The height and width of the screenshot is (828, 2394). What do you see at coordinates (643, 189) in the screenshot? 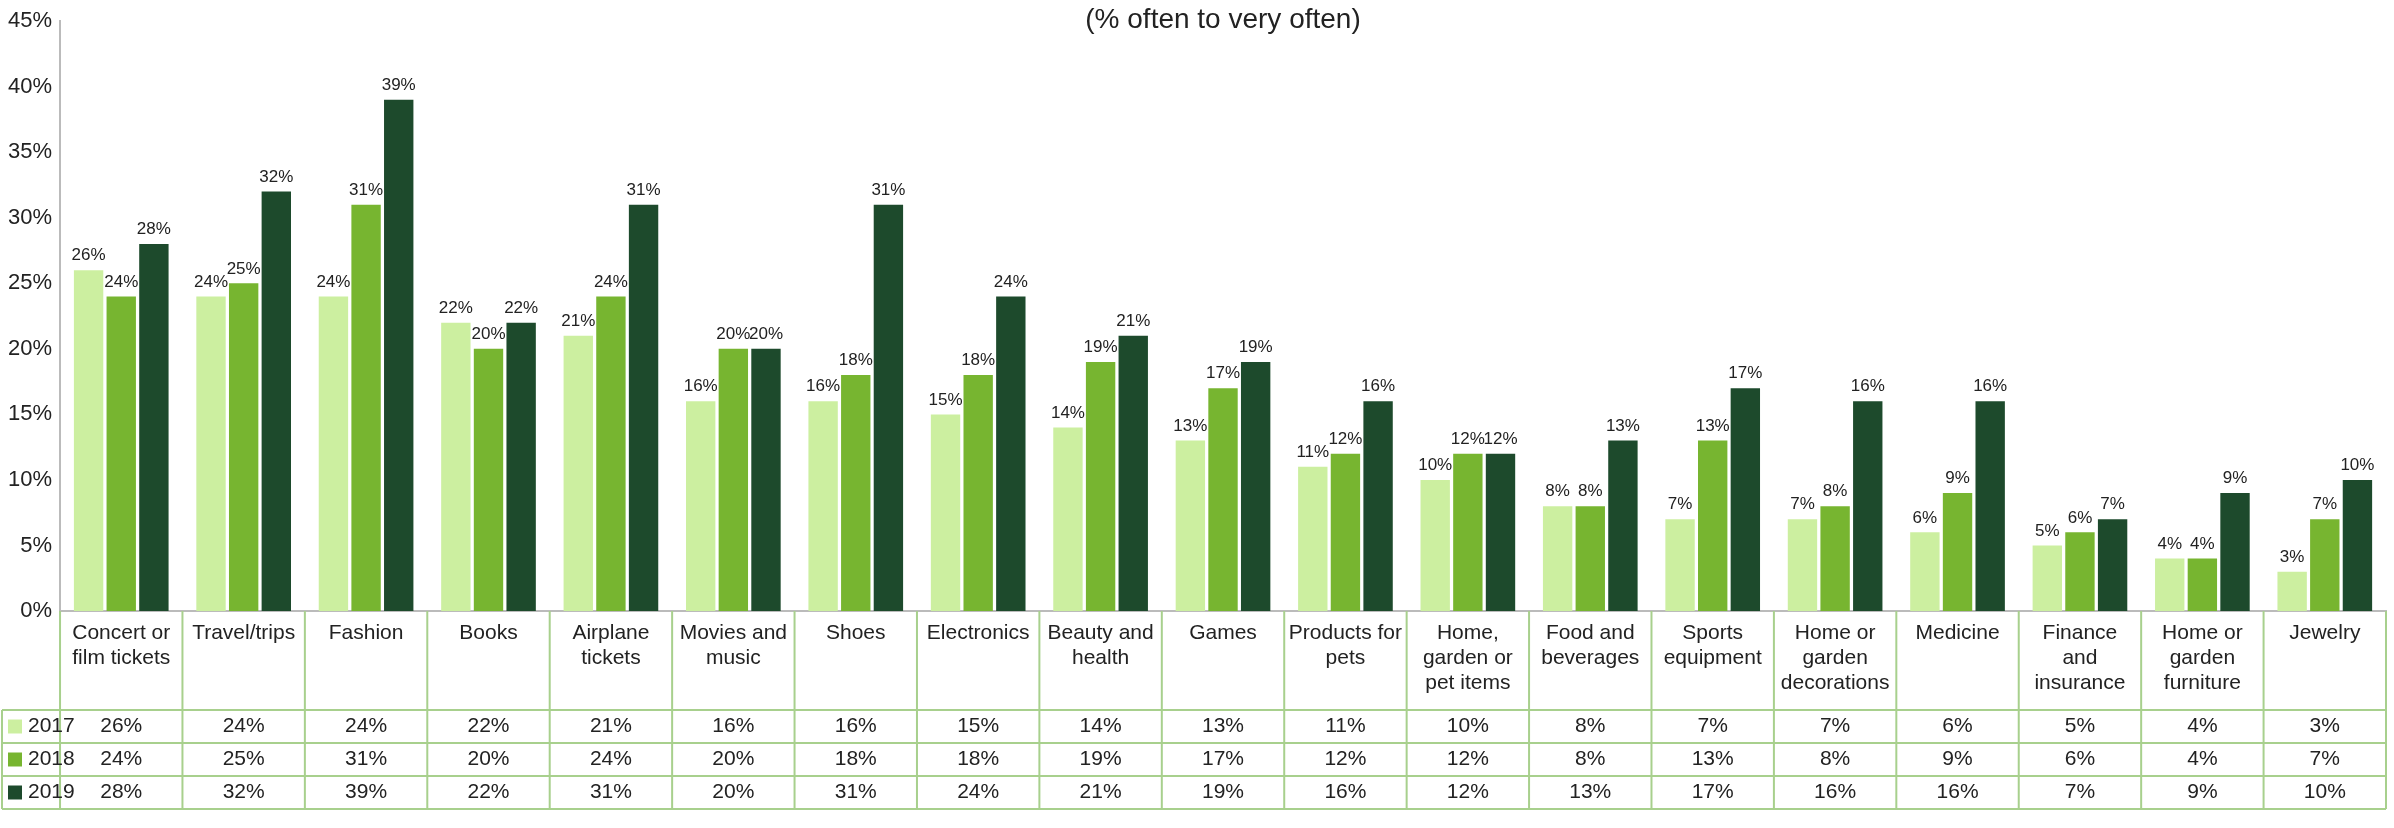
I see `text: 31%` at bounding box center [643, 189].